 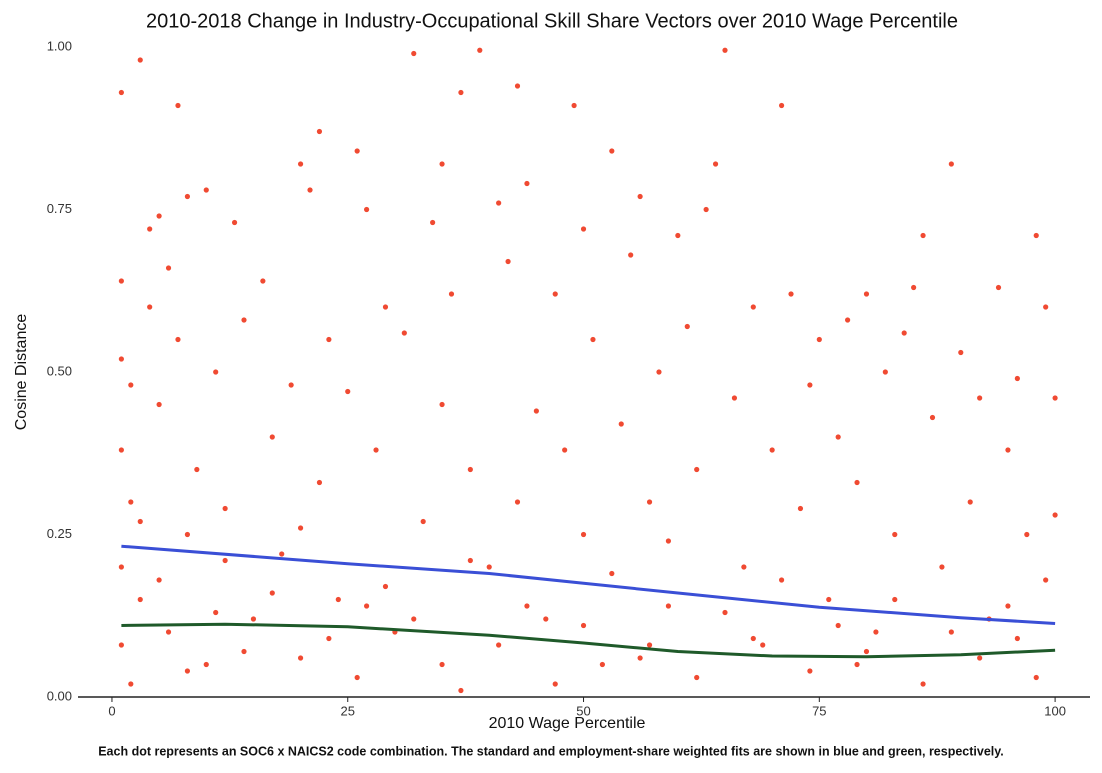 I want to click on y-tick-label: 0.50, so click(x=59, y=370).